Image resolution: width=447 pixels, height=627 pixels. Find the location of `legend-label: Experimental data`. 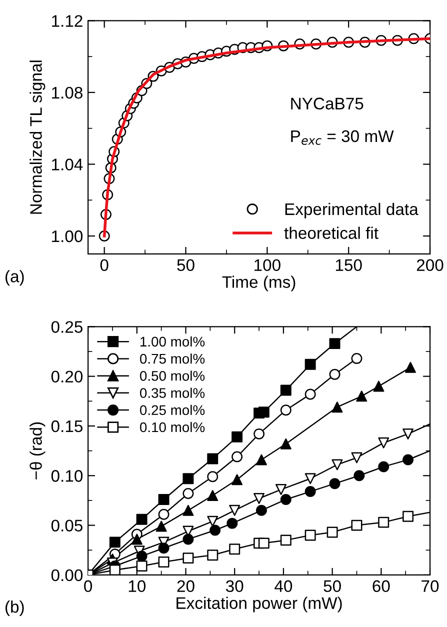

legend-label: Experimental data is located at coordinates (351, 210).